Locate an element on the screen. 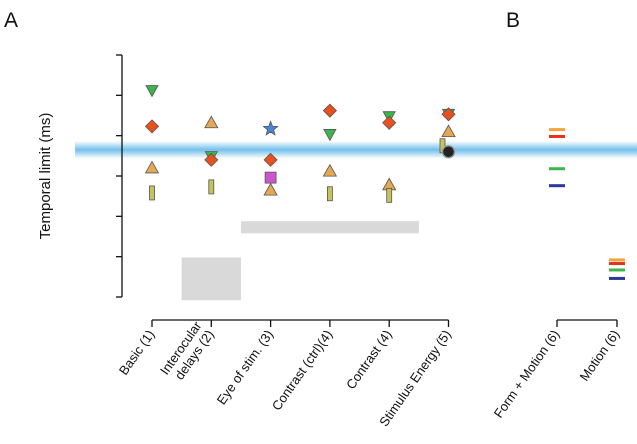 This screenshot has height=444, width=637. x-label-a-3: Eye of stim. (3) is located at coordinates (245, 367).